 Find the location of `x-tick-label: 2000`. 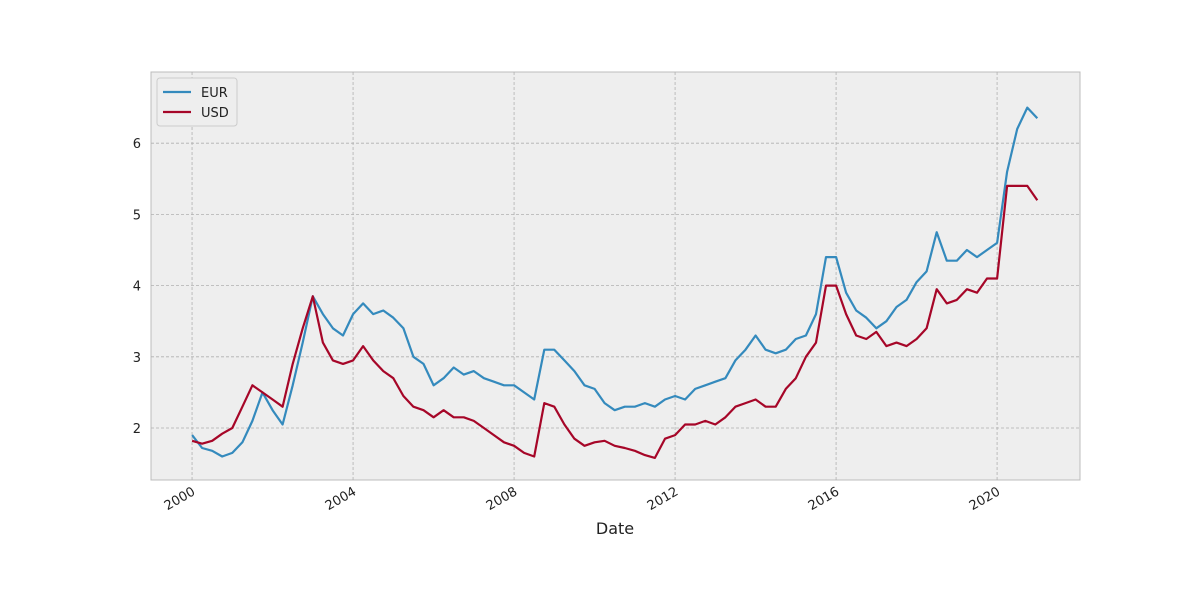

x-tick-label: 2000 is located at coordinates (180, 499).